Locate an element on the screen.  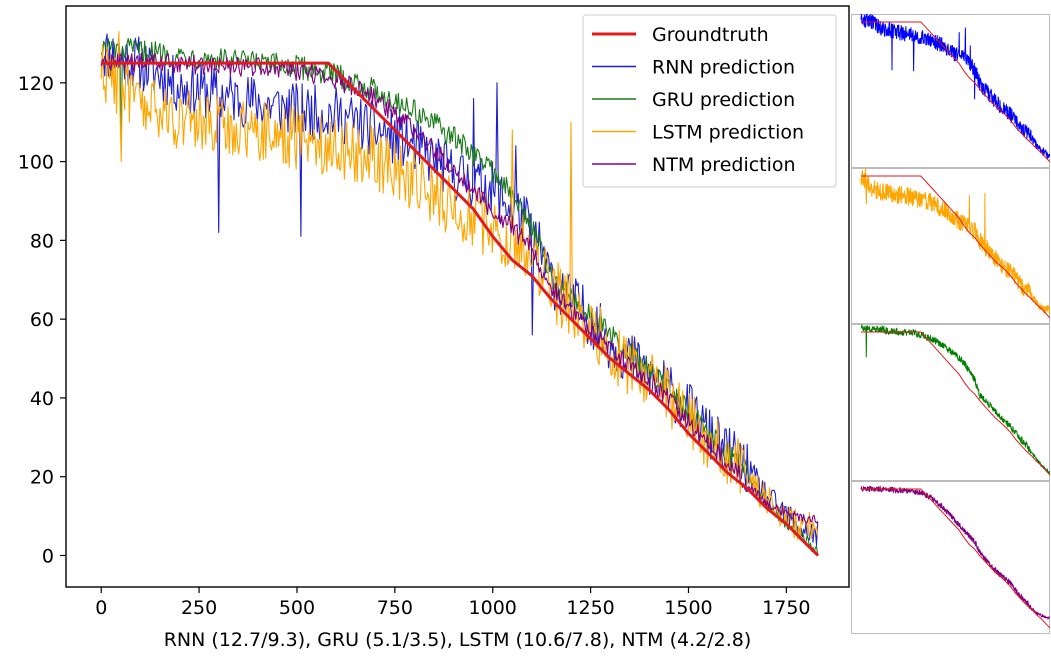
legend-box is located at coordinates (709, 101).